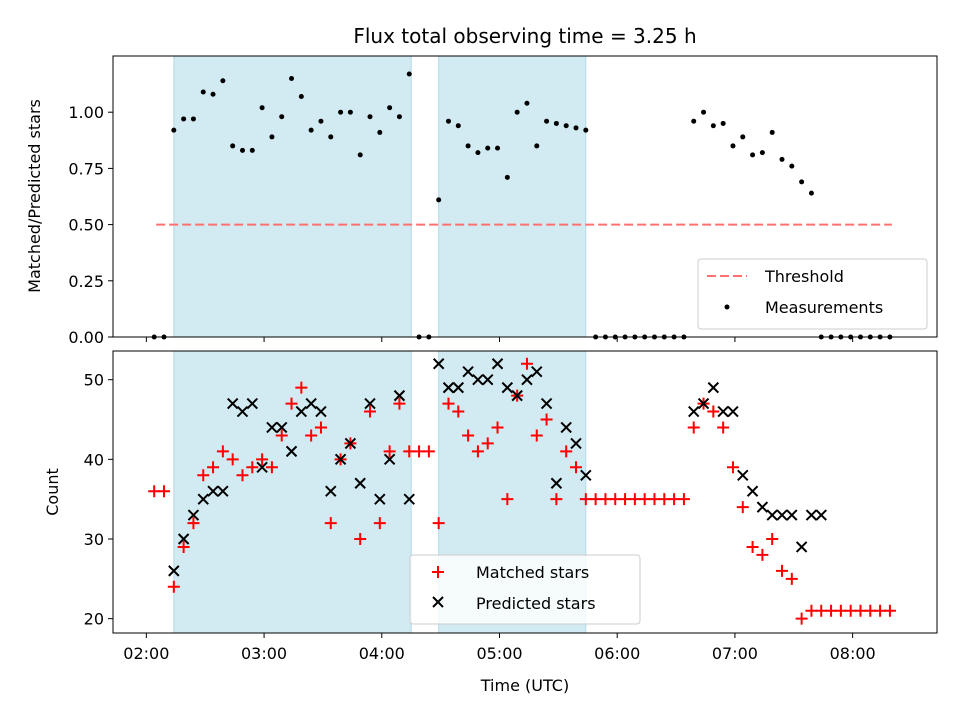  I want to click on x-axis-ticks: 02:00 03:00 04:00 05:00 06:00 07:00 08:00, so click(499, 648).